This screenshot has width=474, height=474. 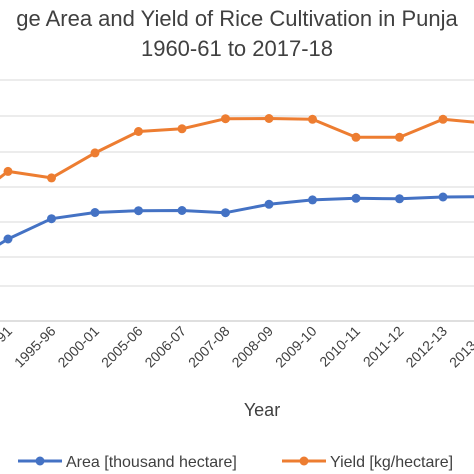 What do you see at coordinates (35, 347) in the screenshot?
I see `x-tick-label: 1995-96` at bounding box center [35, 347].